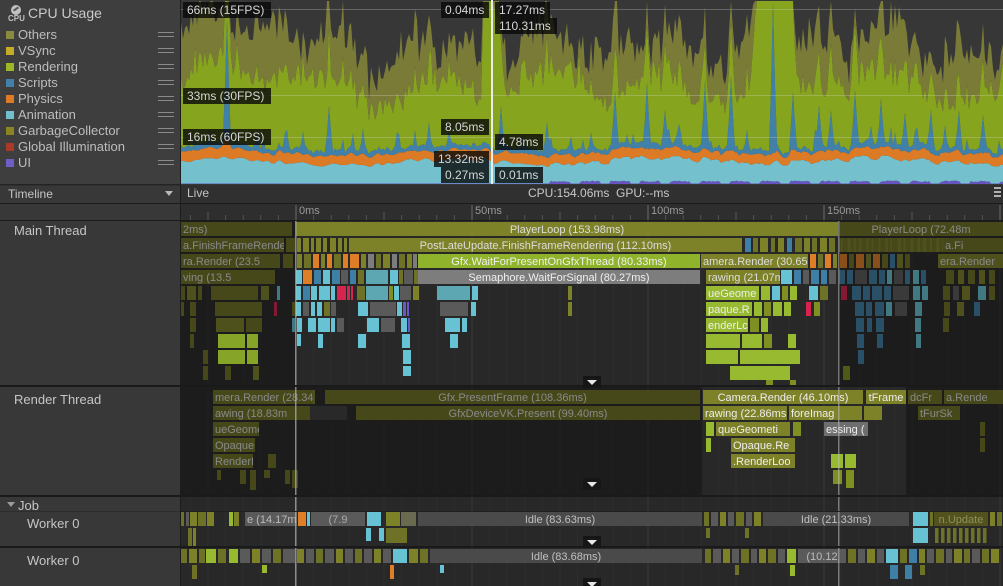  Describe the element at coordinates (225, 96) in the screenshot. I see `svg-text: 33ms (30FPS)` at that location.